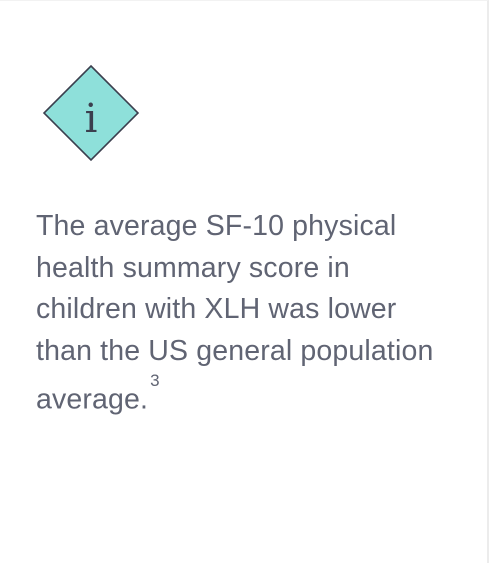 This screenshot has height=563, width=493. What do you see at coordinates (155, 380) in the screenshot?
I see `footnote-reference: 3` at bounding box center [155, 380].